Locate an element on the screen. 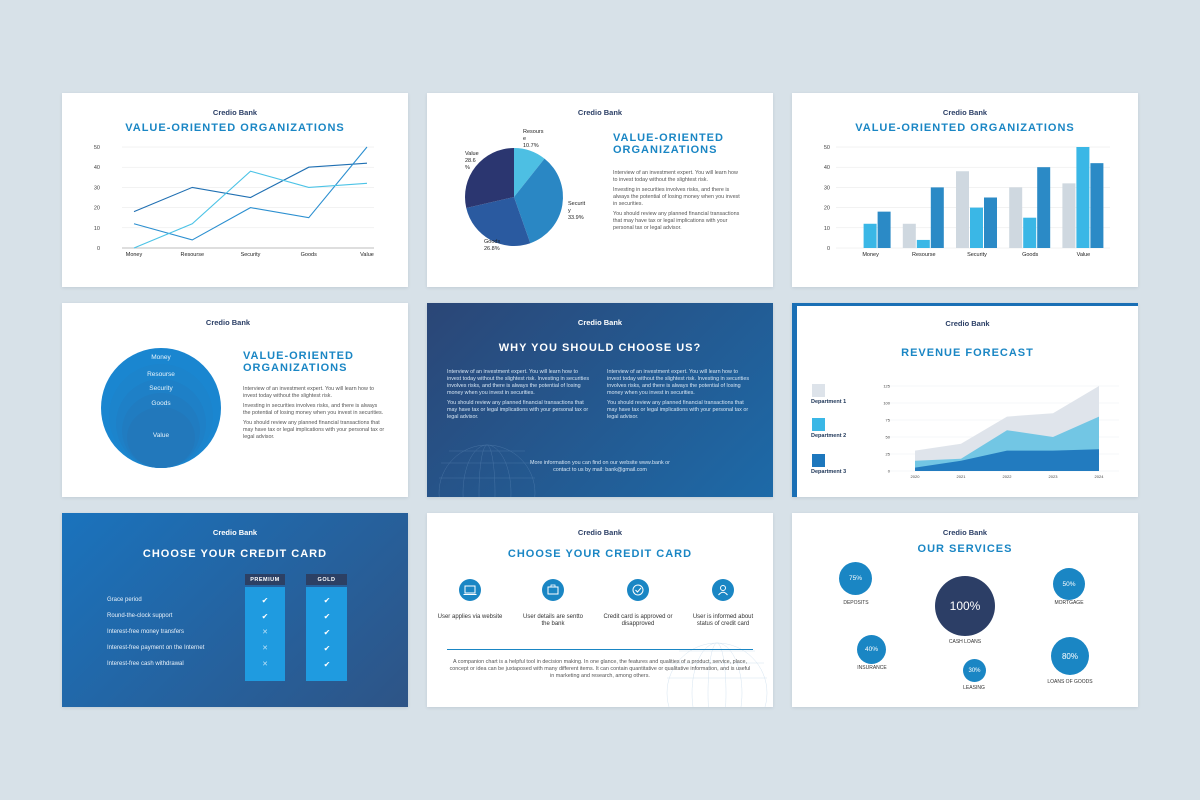 The width and height of the screenshot is (1200, 800). step-label: User applies via website is located at coordinates (470, 617).